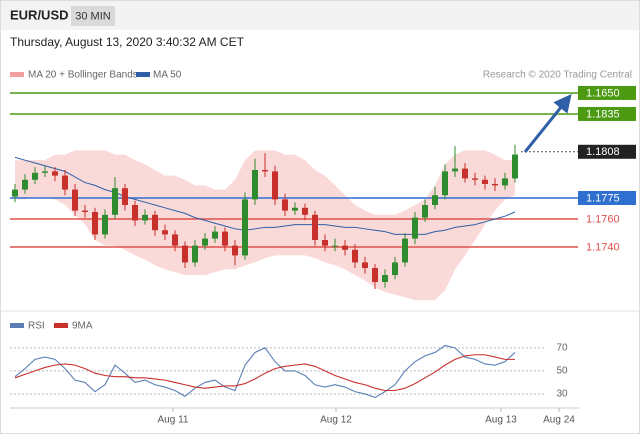 The image size is (640, 434). Describe the element at coordinates (36, 326) in the screenshot. I see `legend-label: RSI` at that location.